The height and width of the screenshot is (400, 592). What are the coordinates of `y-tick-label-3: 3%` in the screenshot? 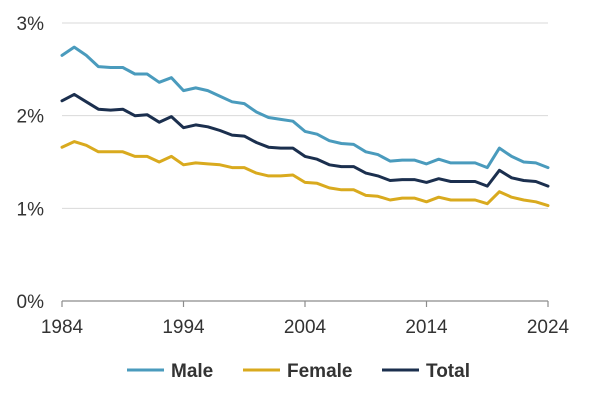 It's located at (31, 24).